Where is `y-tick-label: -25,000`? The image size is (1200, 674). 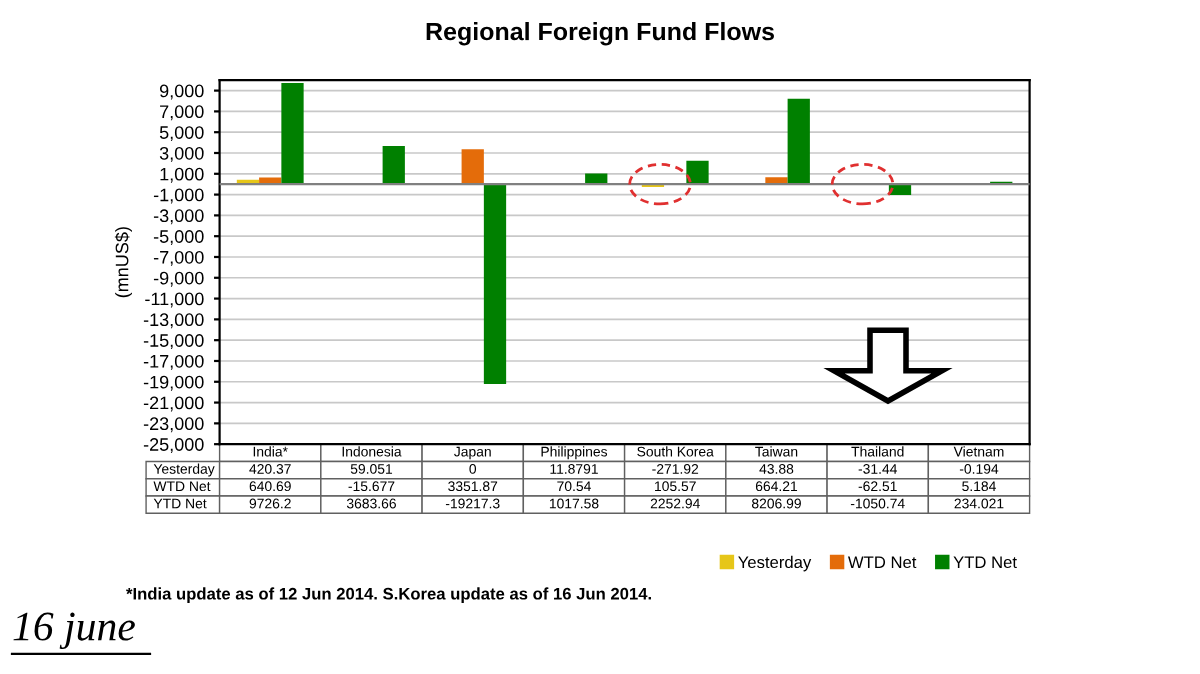 y-tick-label: -25,000 is located at coordinates (173, 446).